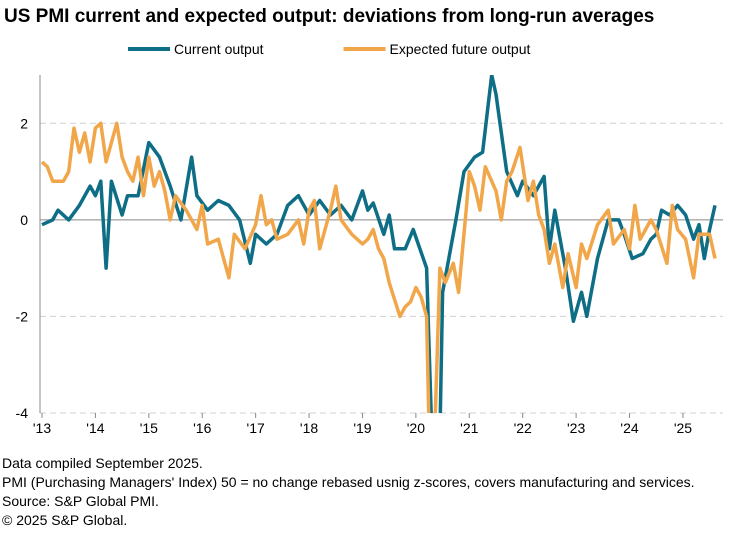 Image resolution: width=739 pixels, height=538 pixels. Describe the element at coordinates (523, 428) in the screenshot. I see `x-tick-label: '22` at that location.